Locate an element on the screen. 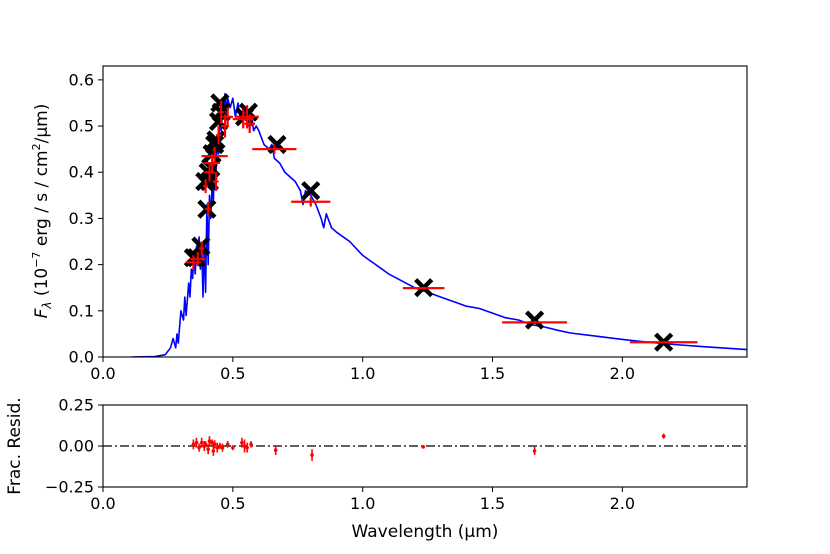  sed-y-tick-label: 0.3 is located at coordinates (81, 218).